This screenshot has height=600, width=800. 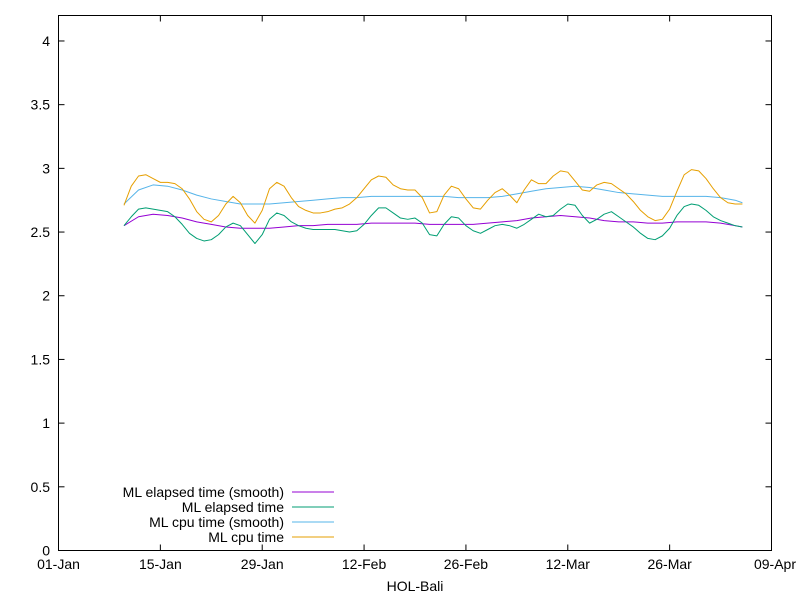 What do you see at coordinates (262, 564) in the screenshot?
I see `x-tick-label: 29-Jan` at bounding box center [262, 564].